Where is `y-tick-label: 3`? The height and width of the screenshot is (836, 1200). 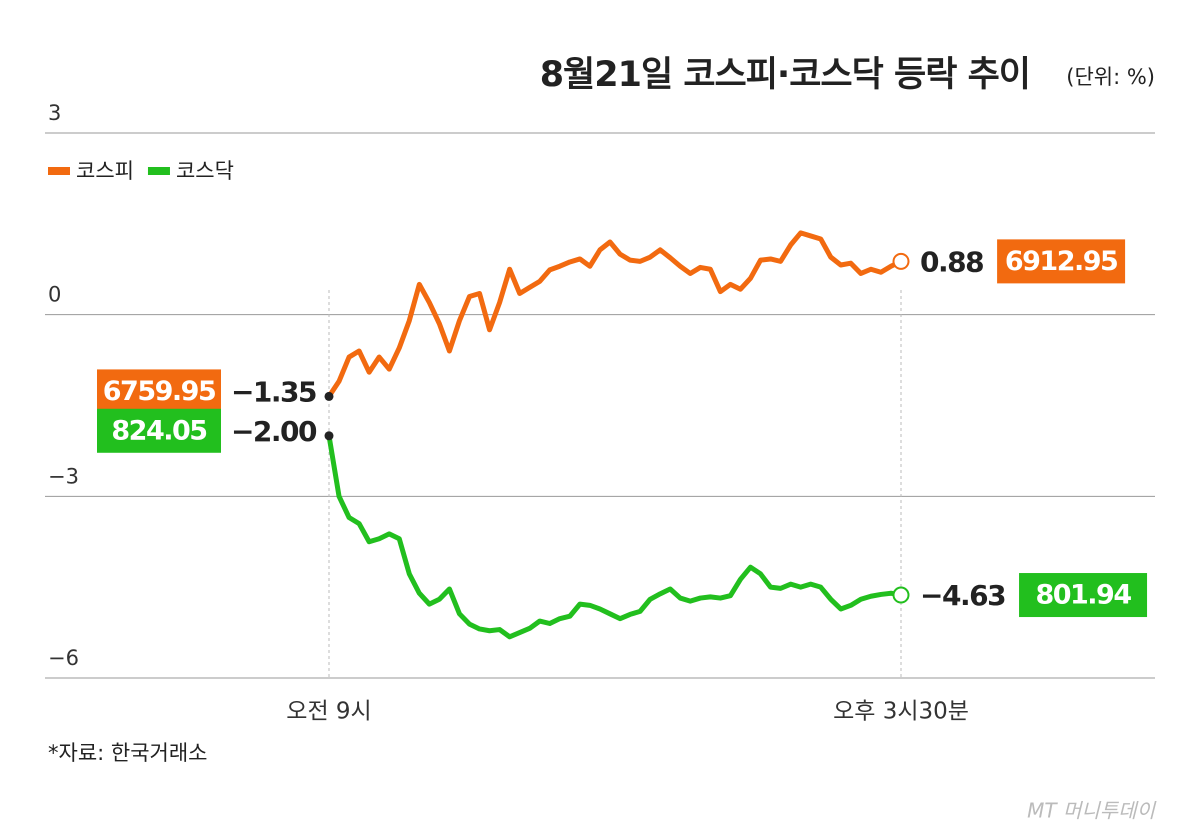 y-tick-label: 3 is located at coordinates (54, 113).